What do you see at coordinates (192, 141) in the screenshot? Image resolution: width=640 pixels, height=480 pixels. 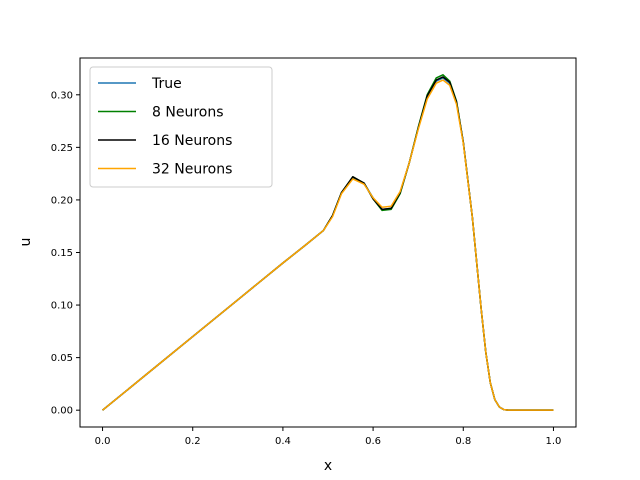 I see `legend-label: 16 Neurons` at bounding box center [192, 141].